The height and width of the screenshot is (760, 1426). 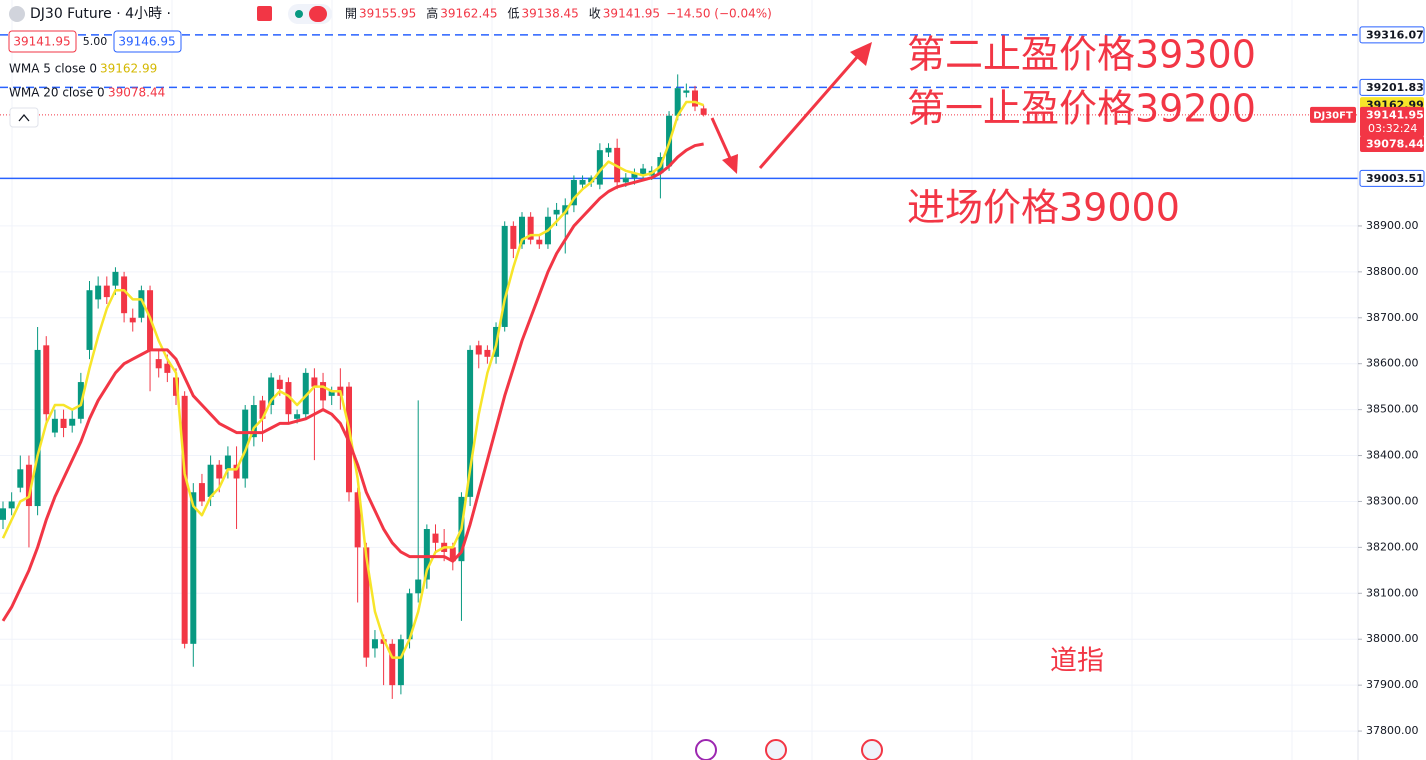 What do you see at coordinates (299, 14) in the screenshot?
I see `status-dot` at bounding box center [299, 14].